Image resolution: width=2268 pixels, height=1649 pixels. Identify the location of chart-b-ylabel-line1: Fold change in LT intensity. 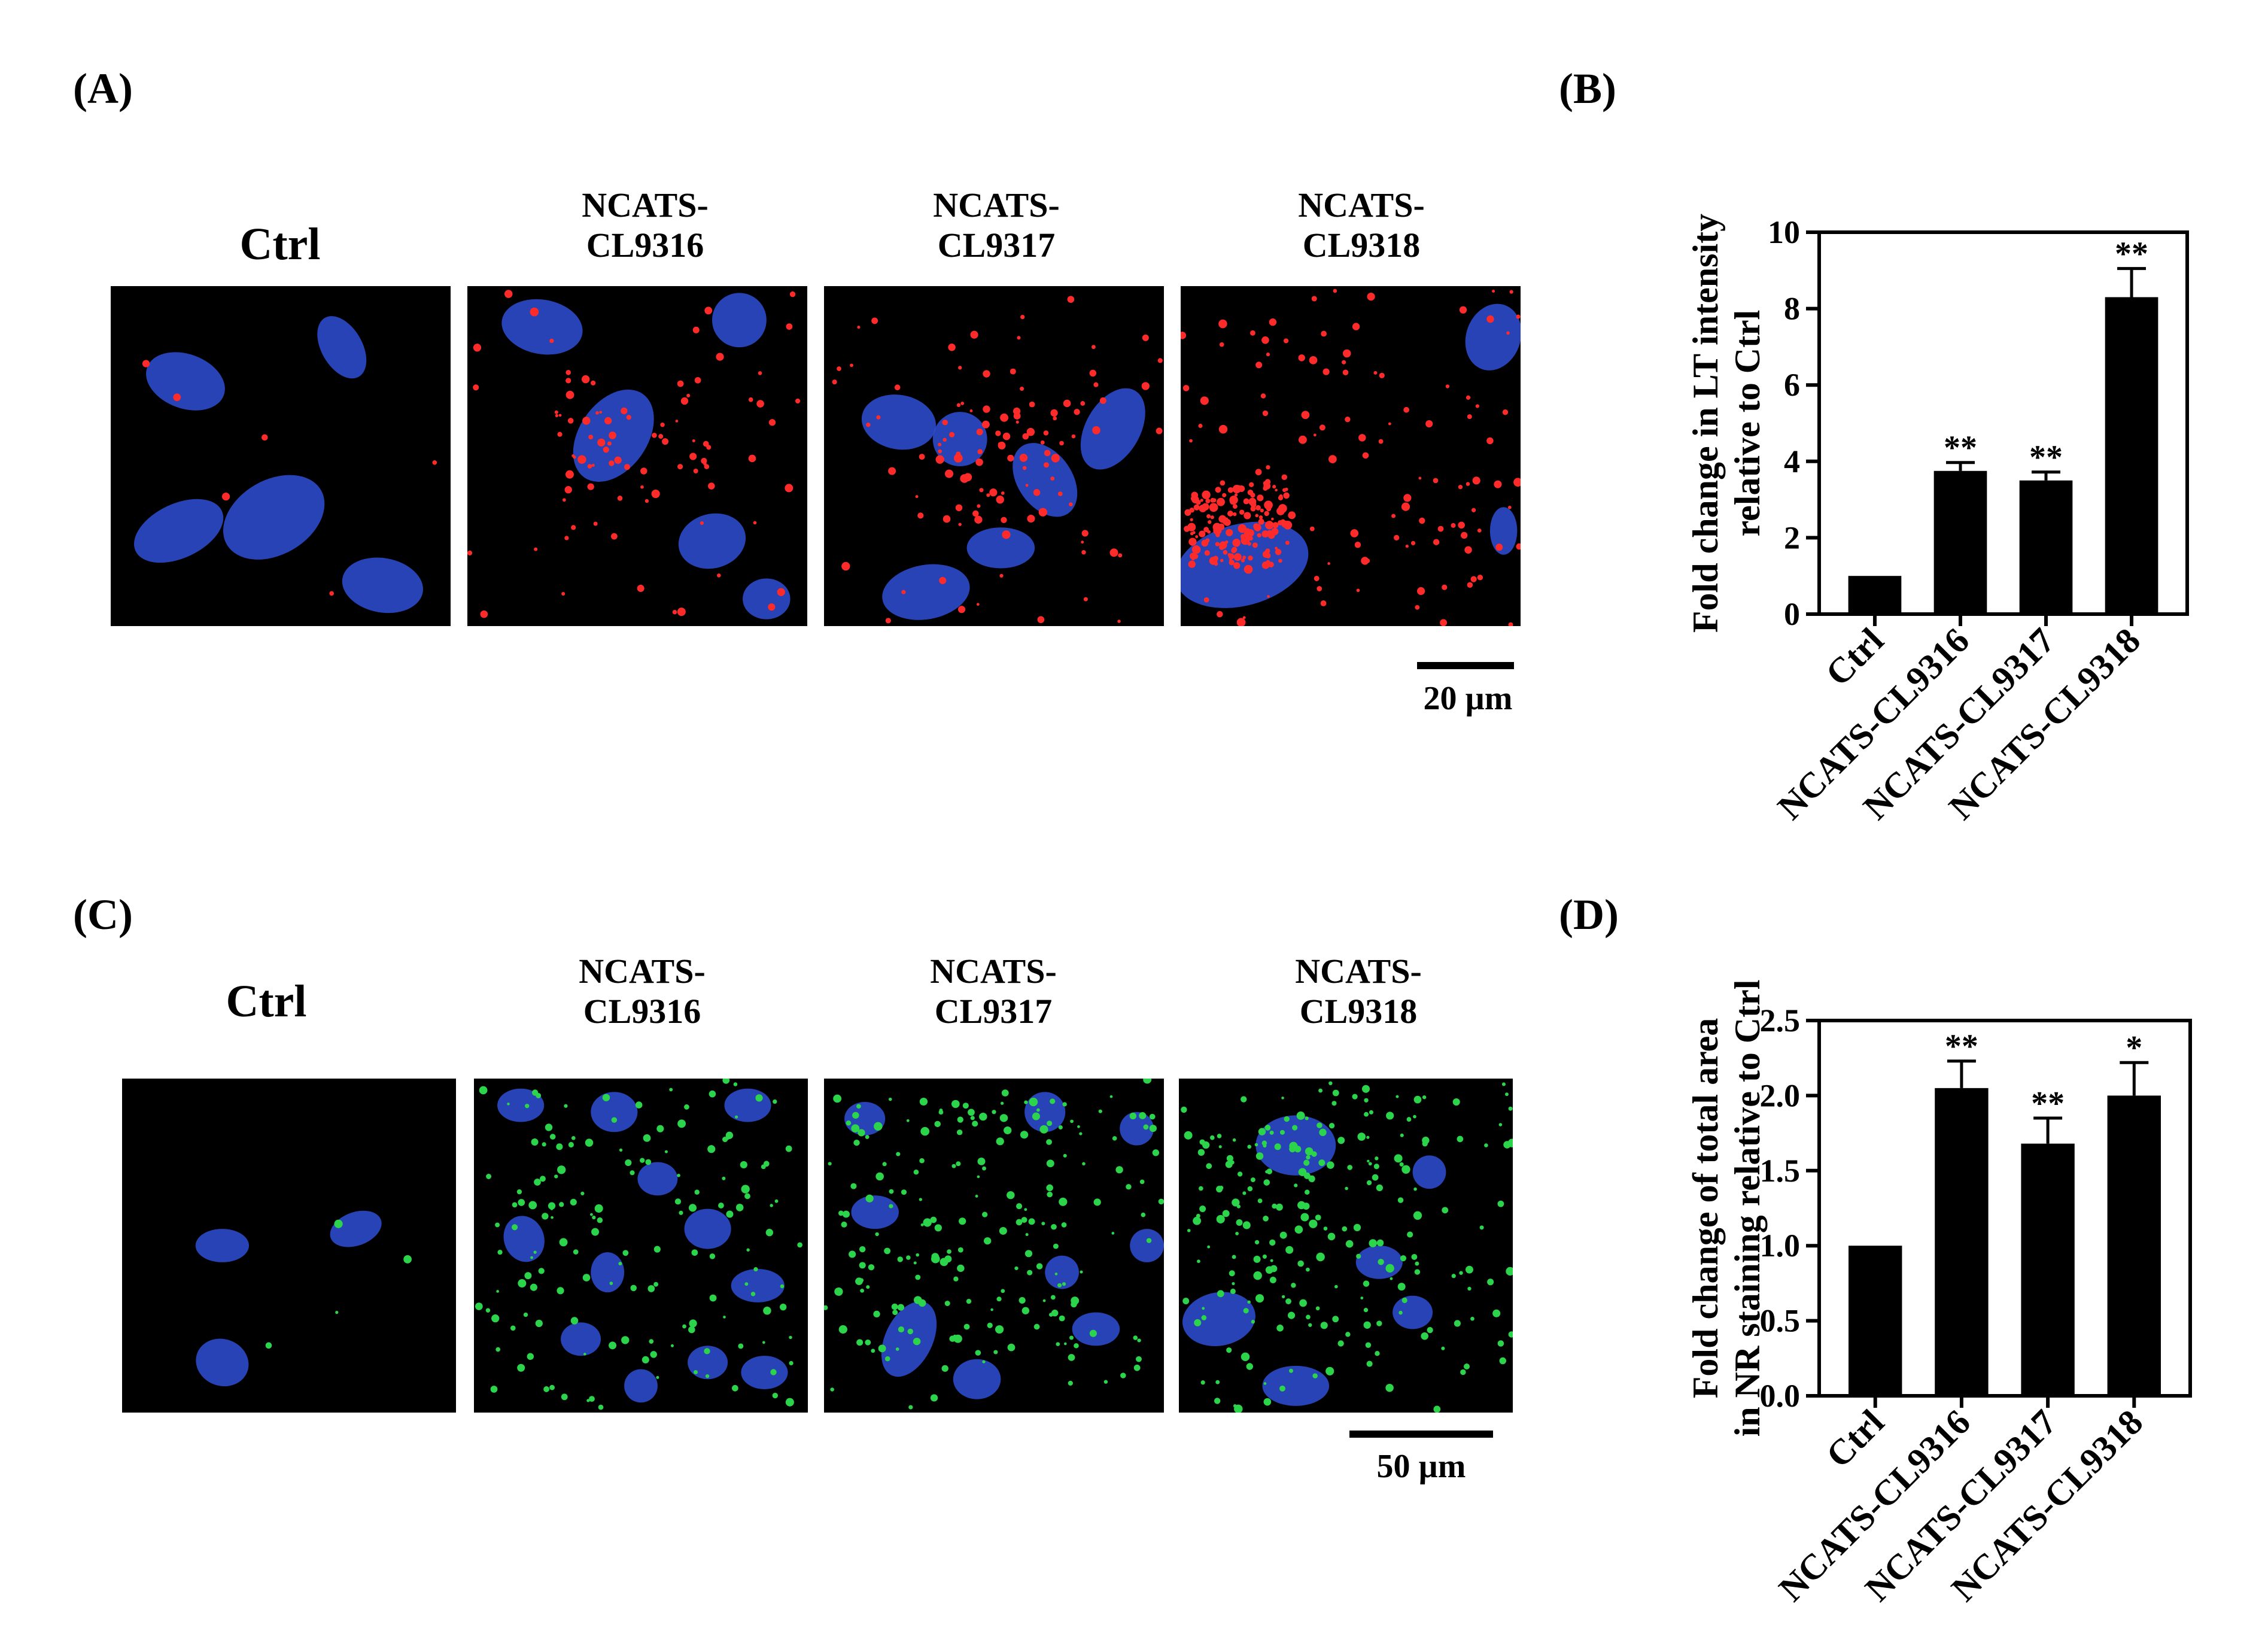
(1705, 423).